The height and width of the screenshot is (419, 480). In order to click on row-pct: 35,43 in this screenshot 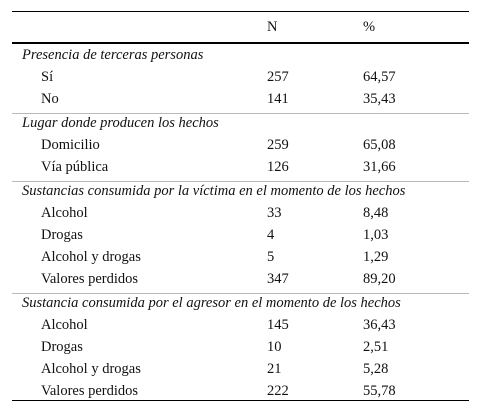, I will do `click(379, 99)`.